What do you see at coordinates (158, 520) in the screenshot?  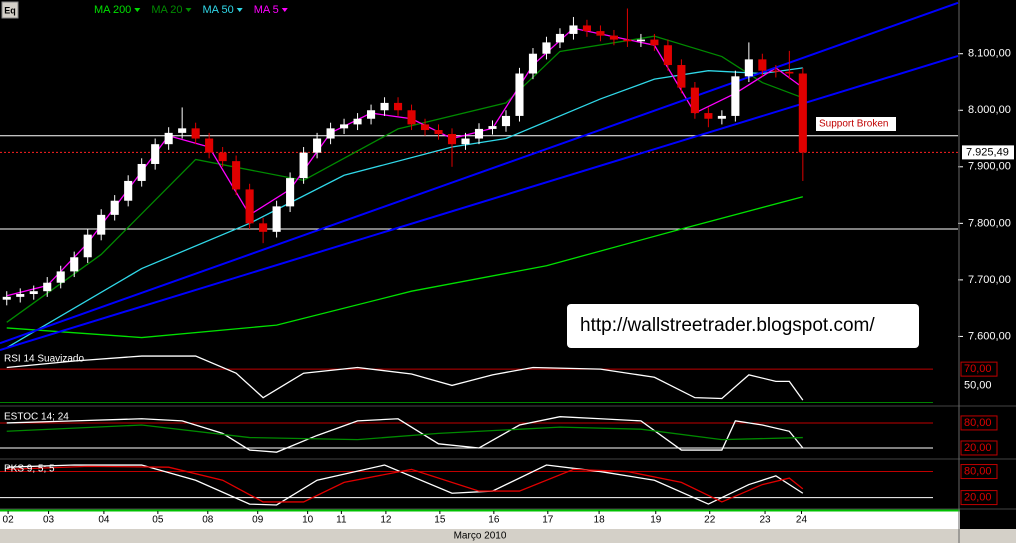 I see `x-tick-label: 05` at bounding box center [158, 520].